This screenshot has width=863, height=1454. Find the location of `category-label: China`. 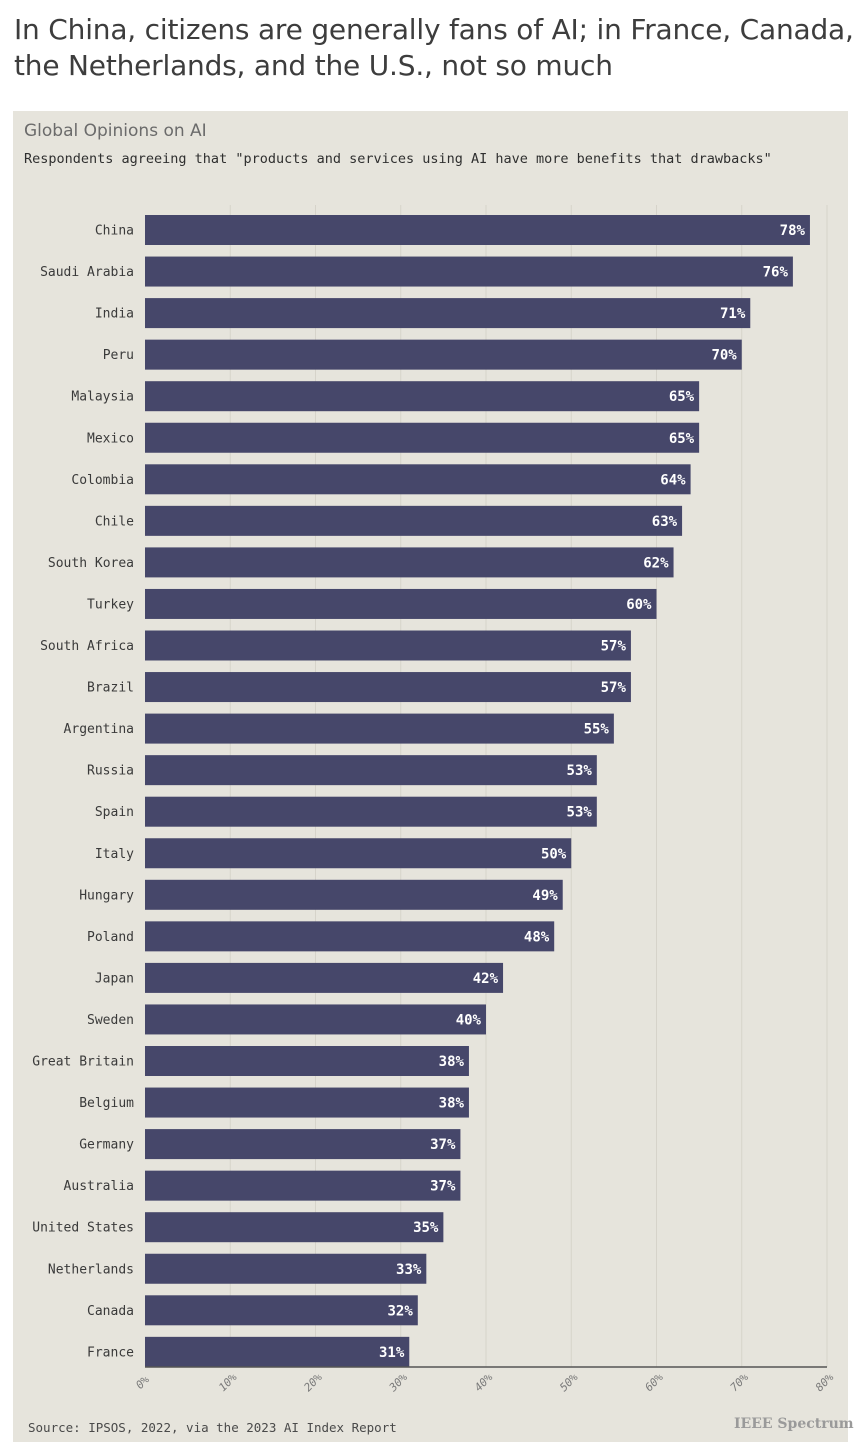

category-label: China is located at coordinates (114, 231).